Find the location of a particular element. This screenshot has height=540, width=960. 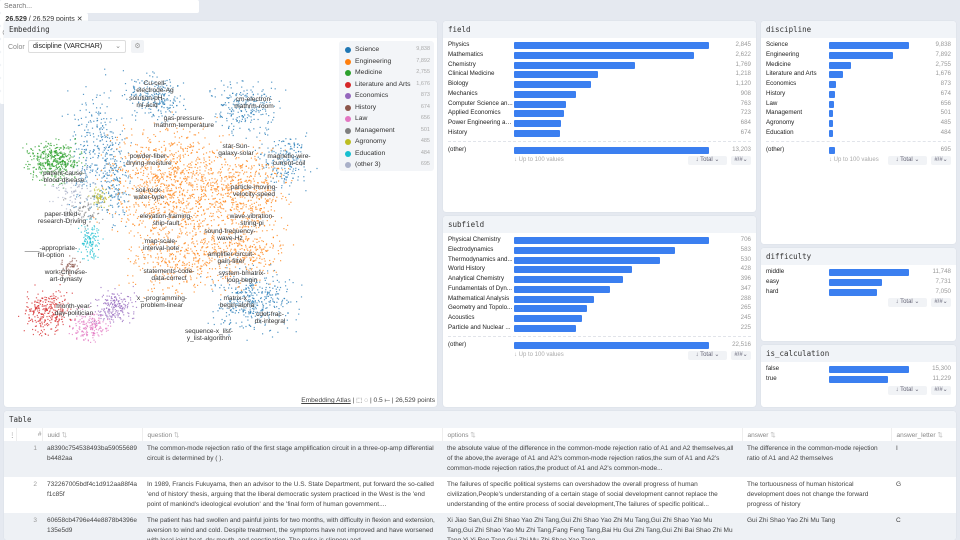

search-input is located at coordinates (99, 6).